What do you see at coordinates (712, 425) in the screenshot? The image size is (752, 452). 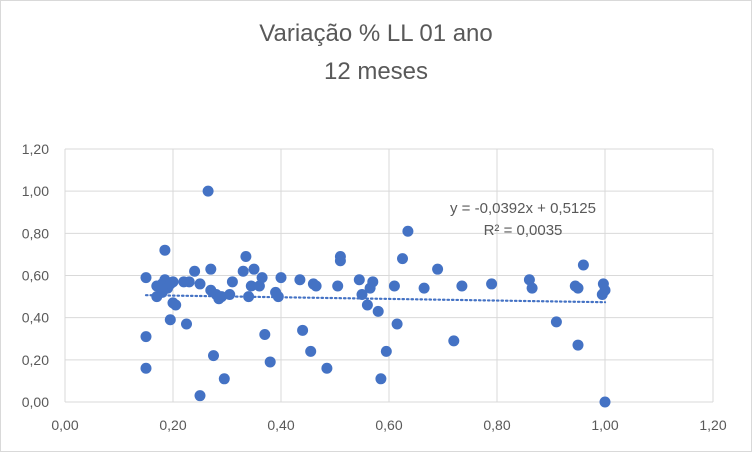 I see `x-tick-label: 1,20` at bounding box center [712, 425].